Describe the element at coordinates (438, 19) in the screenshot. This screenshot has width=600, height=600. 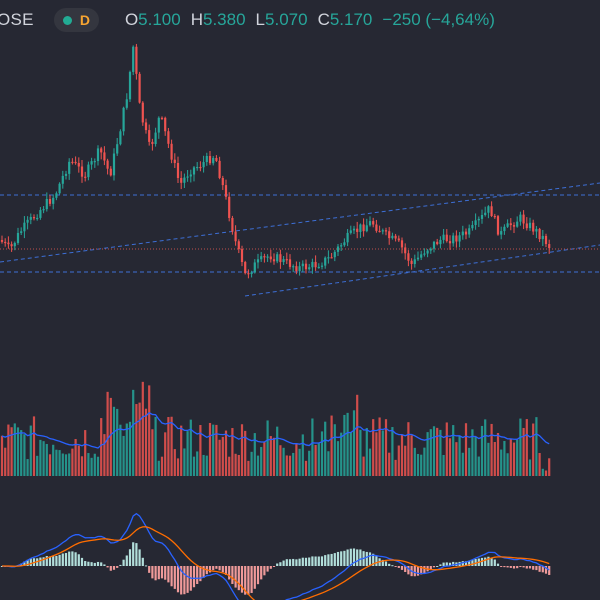
I see `price-change: −250 (−4,64%)` at that location.